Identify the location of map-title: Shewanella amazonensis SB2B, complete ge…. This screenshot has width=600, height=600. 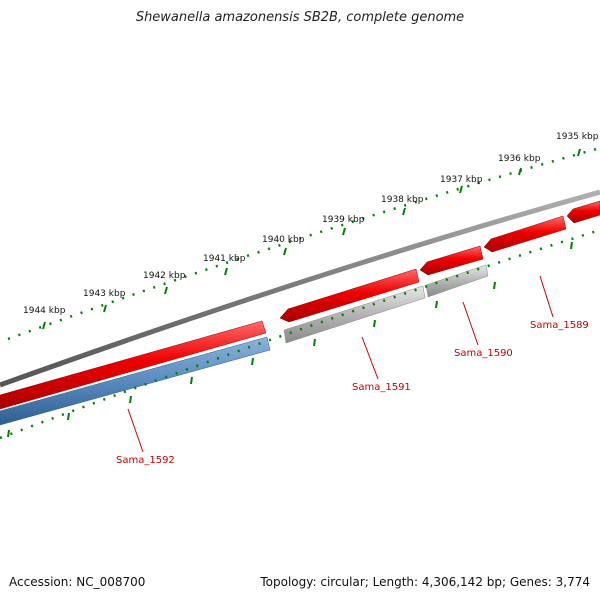
(300, 17).